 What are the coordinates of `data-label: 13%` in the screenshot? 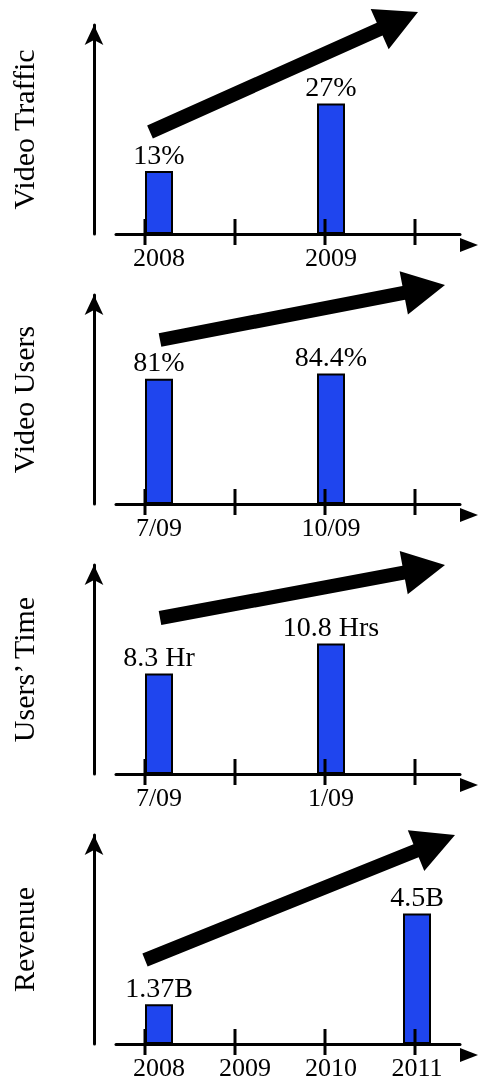 It's located at (159, 154).